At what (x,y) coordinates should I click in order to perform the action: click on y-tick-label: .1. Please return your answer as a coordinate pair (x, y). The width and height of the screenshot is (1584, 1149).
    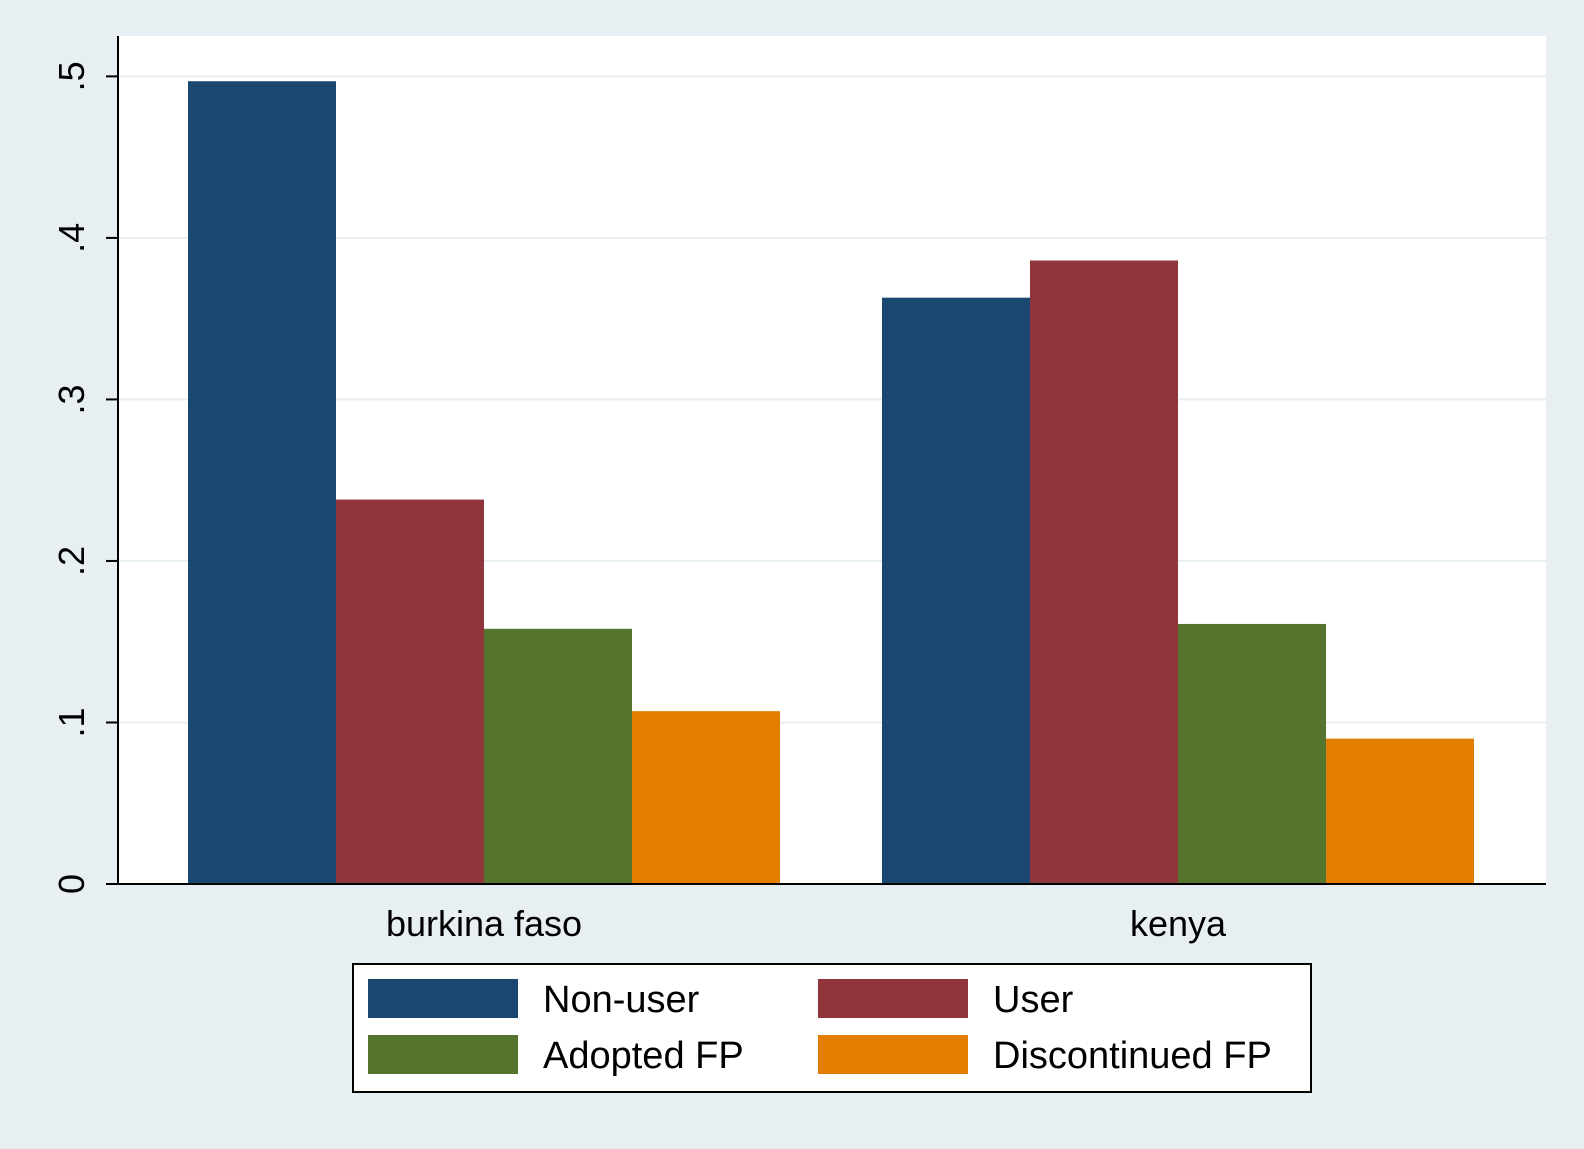
    Looking at the image, I should click on (71, 722).